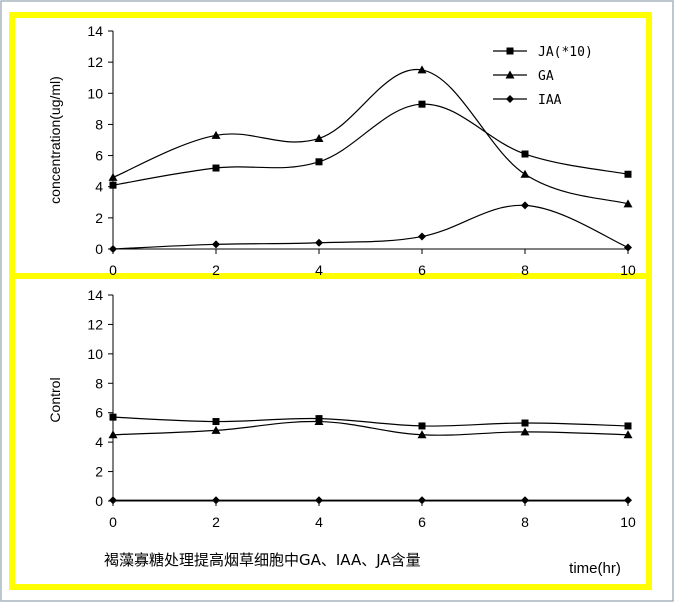  I want to click on series-line-iaa, so click(370, 227).